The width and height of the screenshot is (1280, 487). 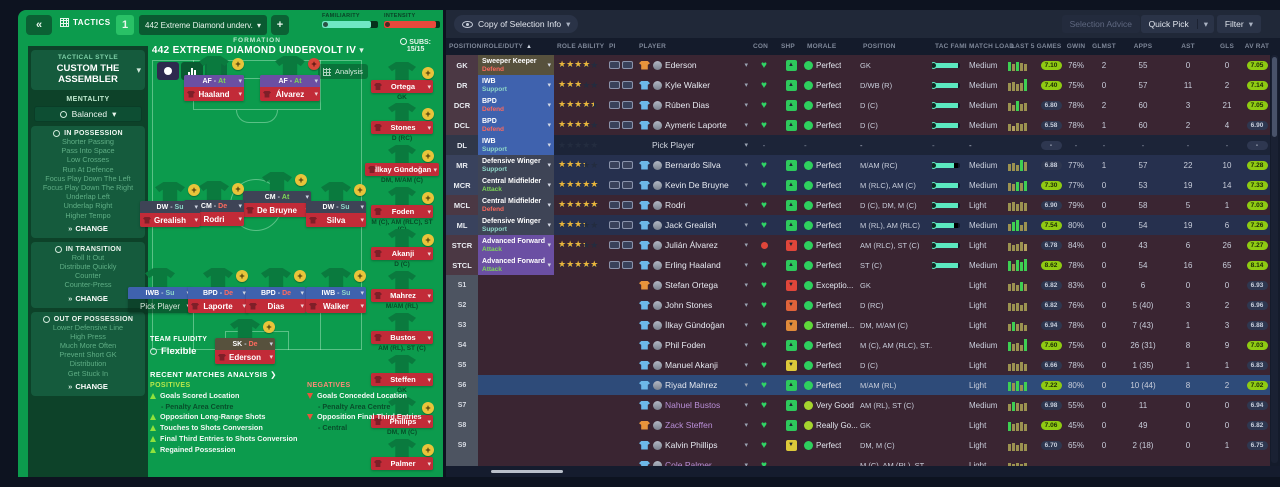 What do you see at coordinates (218, 306) in the screenshot?
I see `player-name-selector: Laporte ▾` at bounding box center [218, 306].